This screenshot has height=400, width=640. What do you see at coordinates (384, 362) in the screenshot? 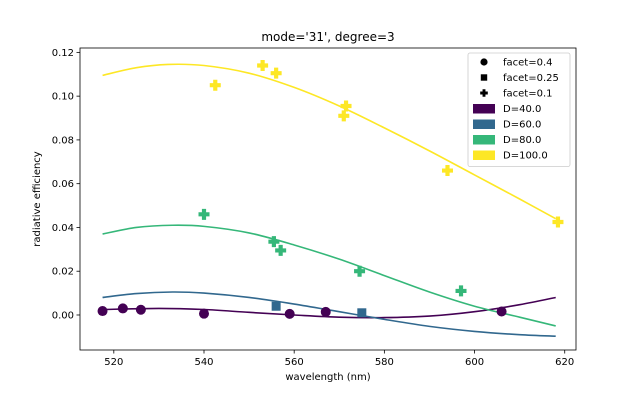
I see `x-tick-label-580: 580` at bounding box center [384, 362].